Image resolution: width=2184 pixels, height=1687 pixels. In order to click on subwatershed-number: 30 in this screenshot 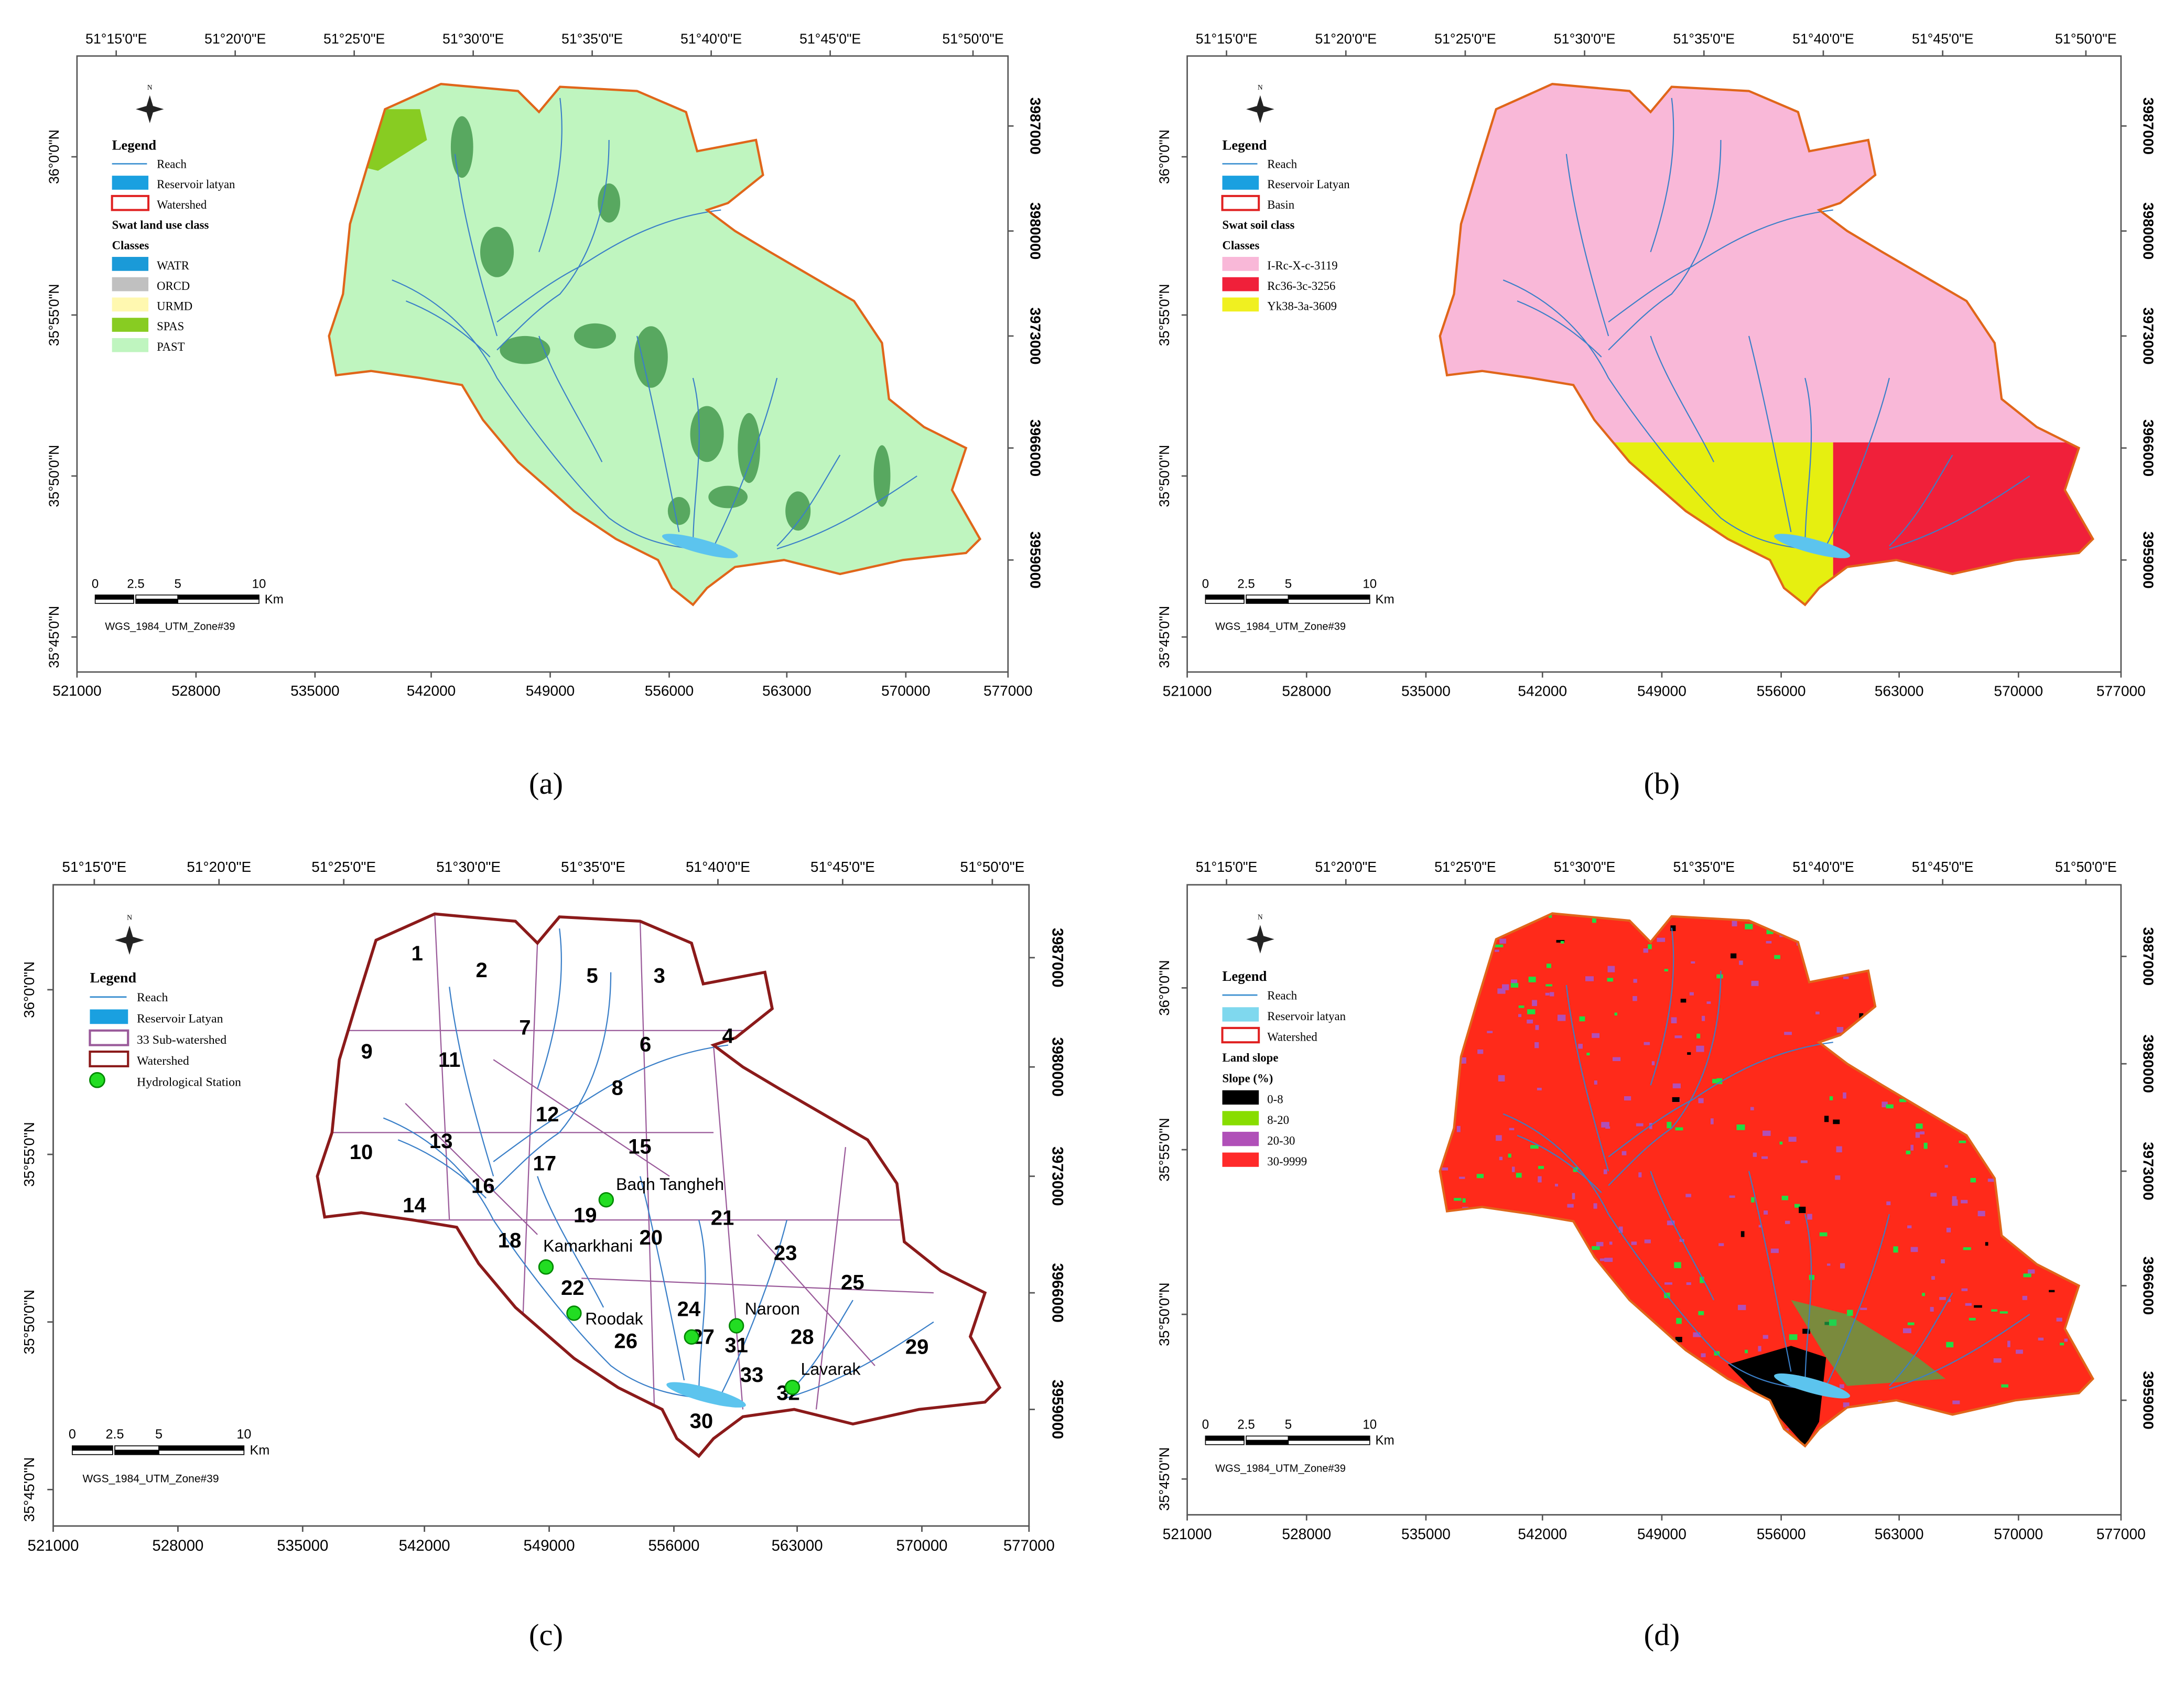, I will do `click(701, 1421)`.